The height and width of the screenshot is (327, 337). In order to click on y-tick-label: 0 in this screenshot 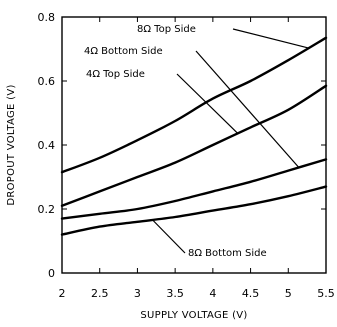, I will do `click(51, 273)`.